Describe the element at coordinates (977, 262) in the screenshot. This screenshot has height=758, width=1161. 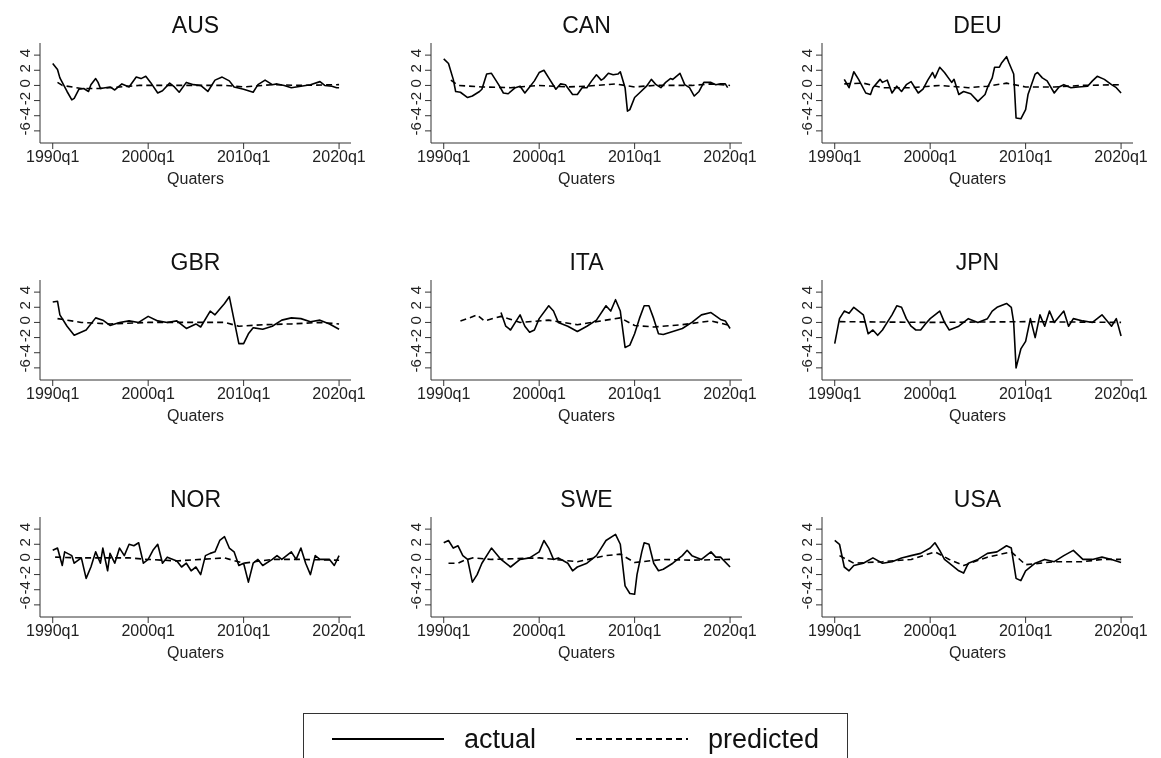
I see `chart-title: JPN` at that location.